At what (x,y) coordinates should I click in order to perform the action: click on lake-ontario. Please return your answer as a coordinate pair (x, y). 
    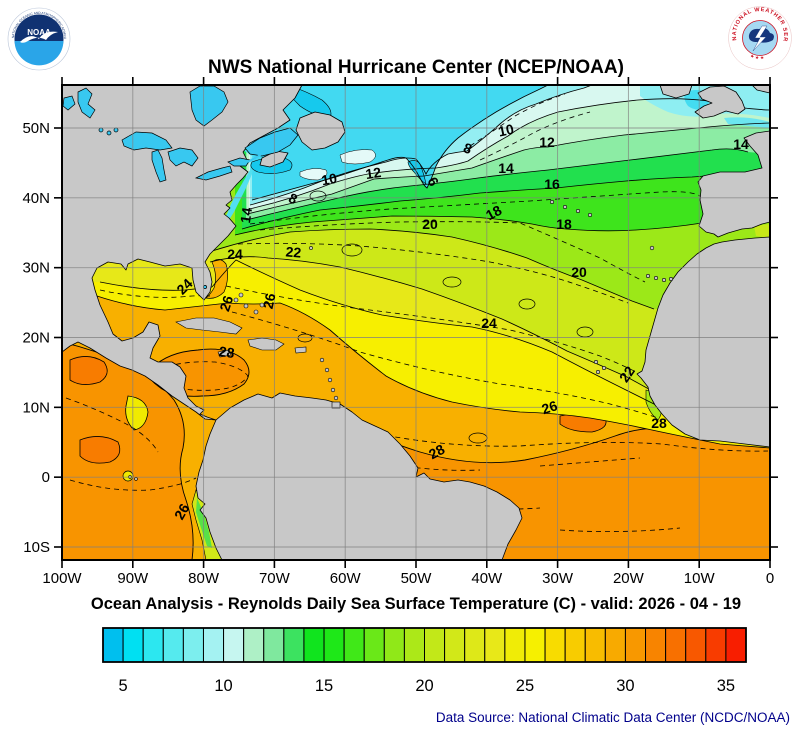
    Looking at the image, I should click on (239, 162).